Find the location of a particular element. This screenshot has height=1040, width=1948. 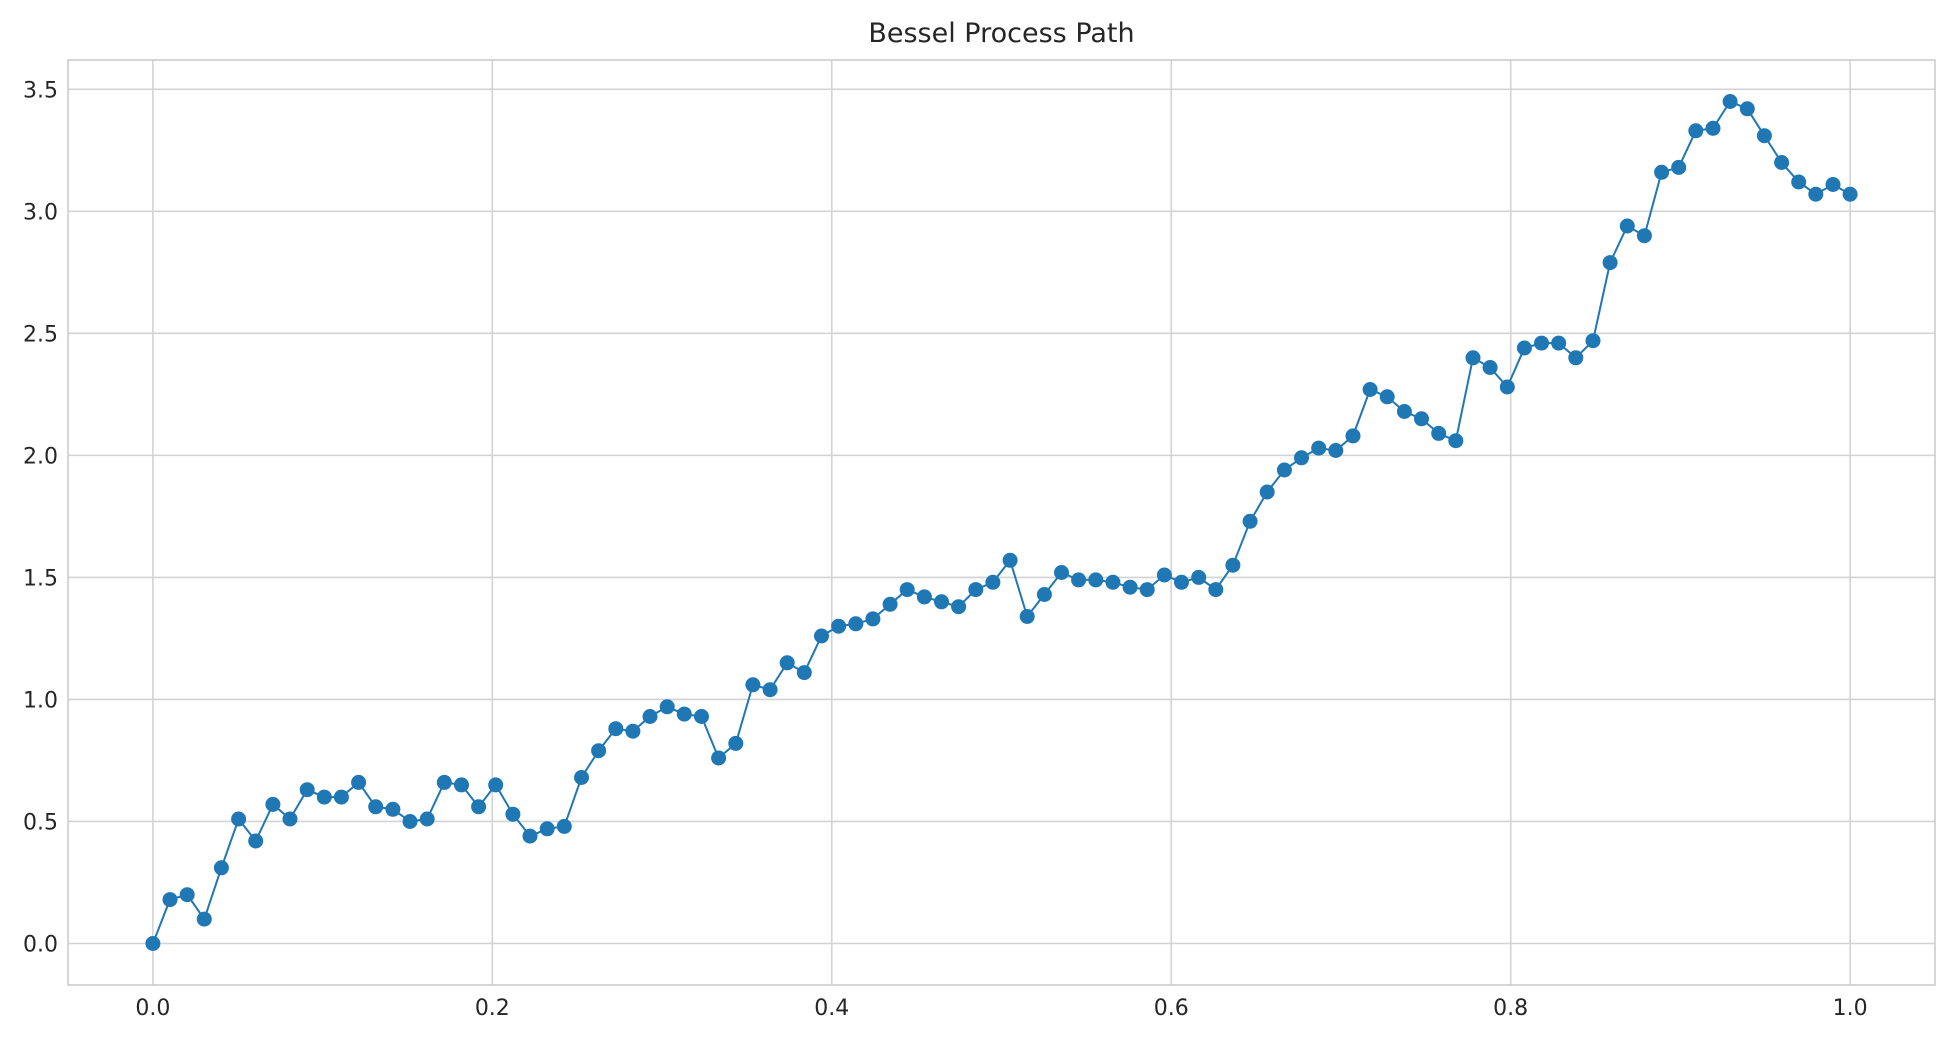

x-tick-label: 0.0 is located at coordinates (152, 1008).